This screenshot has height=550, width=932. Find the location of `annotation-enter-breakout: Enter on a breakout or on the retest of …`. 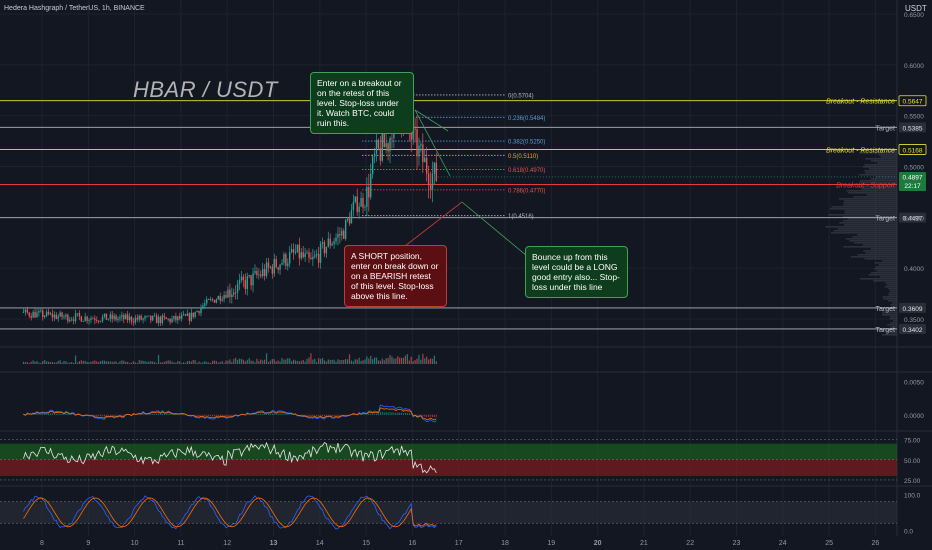

annotation-enter-breakout: Enter on a breakout or on the retest of … is located at coordinates (362, 103).